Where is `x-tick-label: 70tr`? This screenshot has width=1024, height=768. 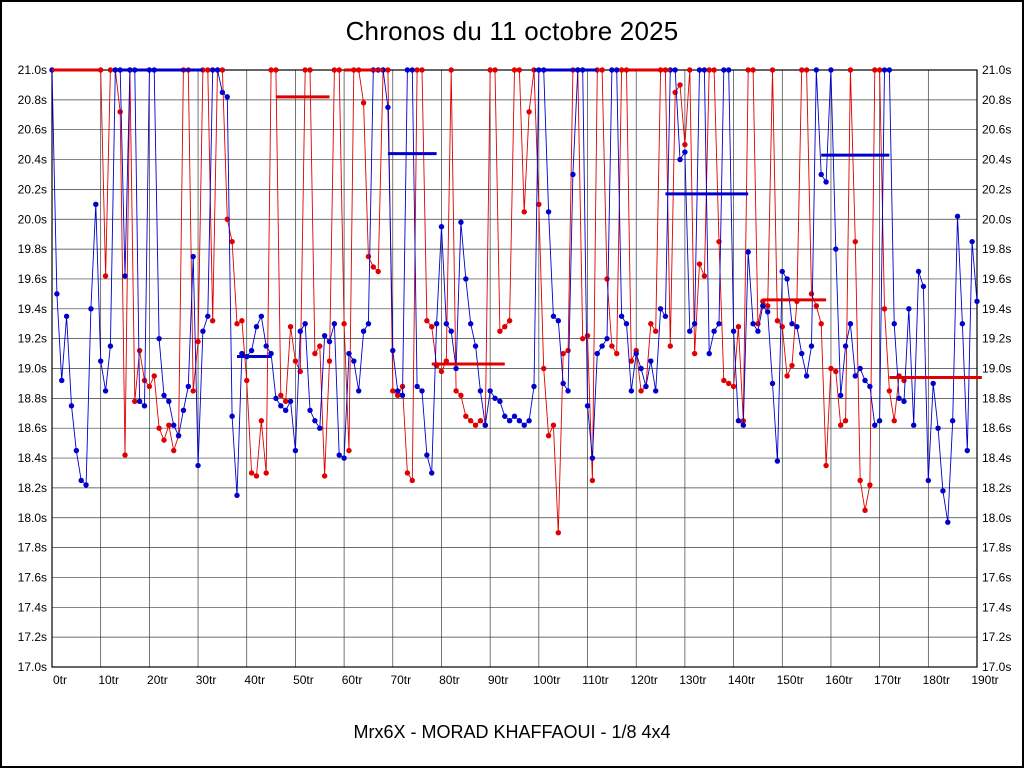
x-tick-label: 70tr is located at coordinates (400, 680).